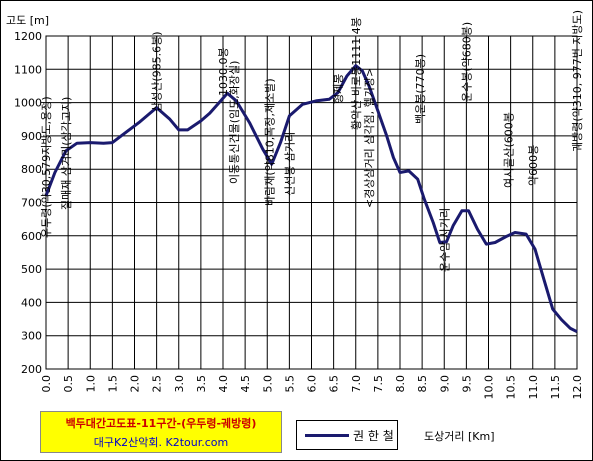  What do you see at coordinates (422, 384) in the screenshot?
I see `x-tick-label: 8.5` at bounding box center [422, 384].